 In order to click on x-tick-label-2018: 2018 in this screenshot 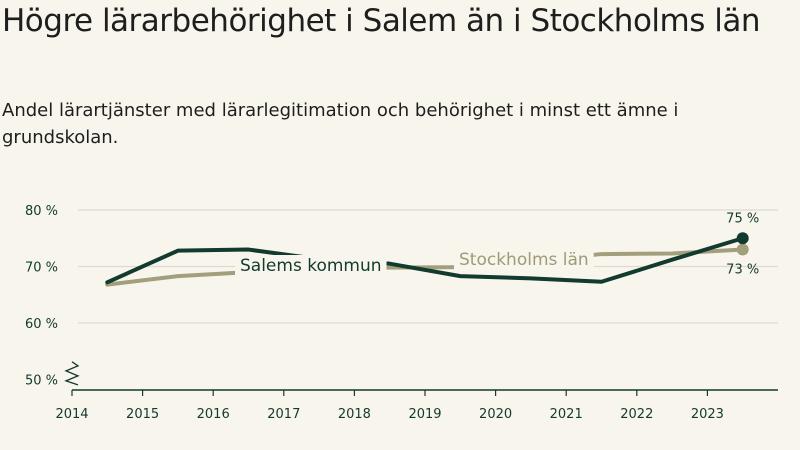, I will do `click(354, 414)`.